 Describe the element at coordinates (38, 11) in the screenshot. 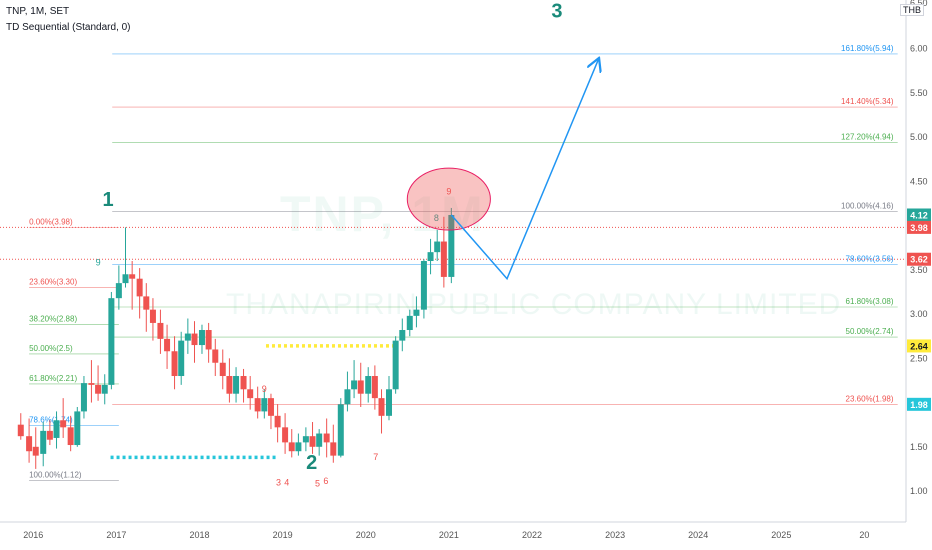

I see `symbol-legend: TNP, 1M, SET` at that location.